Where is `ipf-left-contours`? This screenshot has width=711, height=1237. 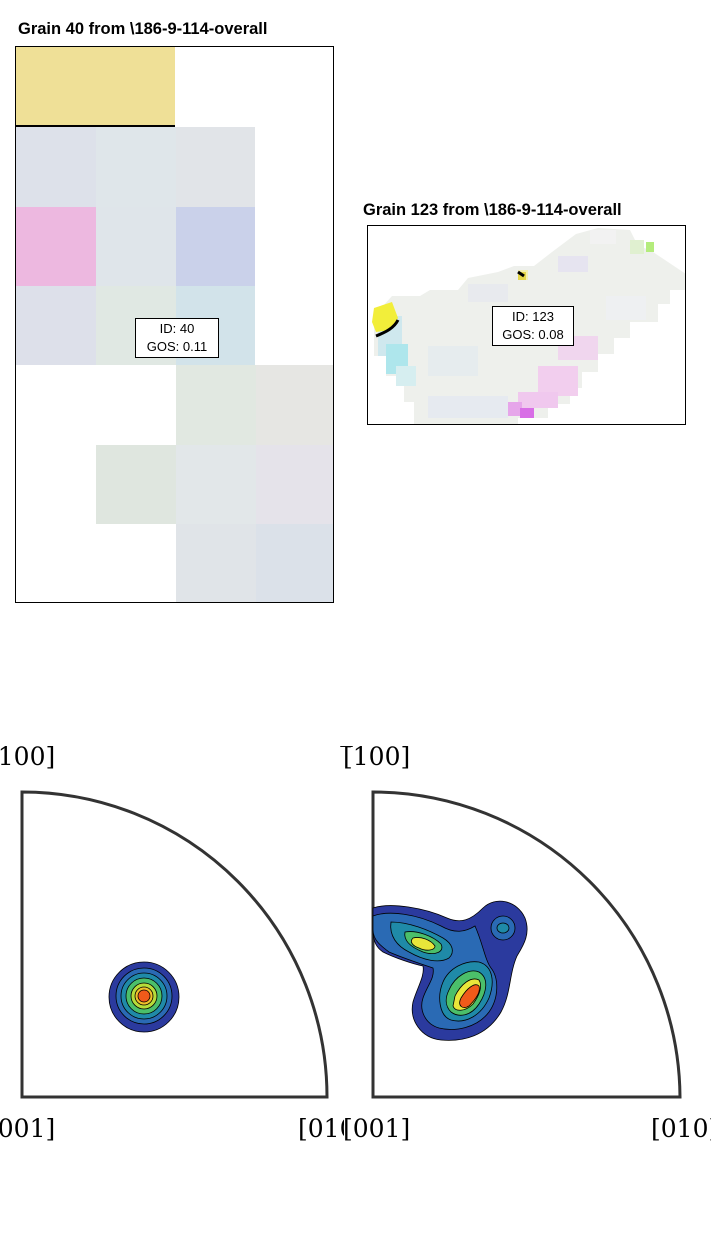 ipf-left-contours is located at coordinates (144, 997).